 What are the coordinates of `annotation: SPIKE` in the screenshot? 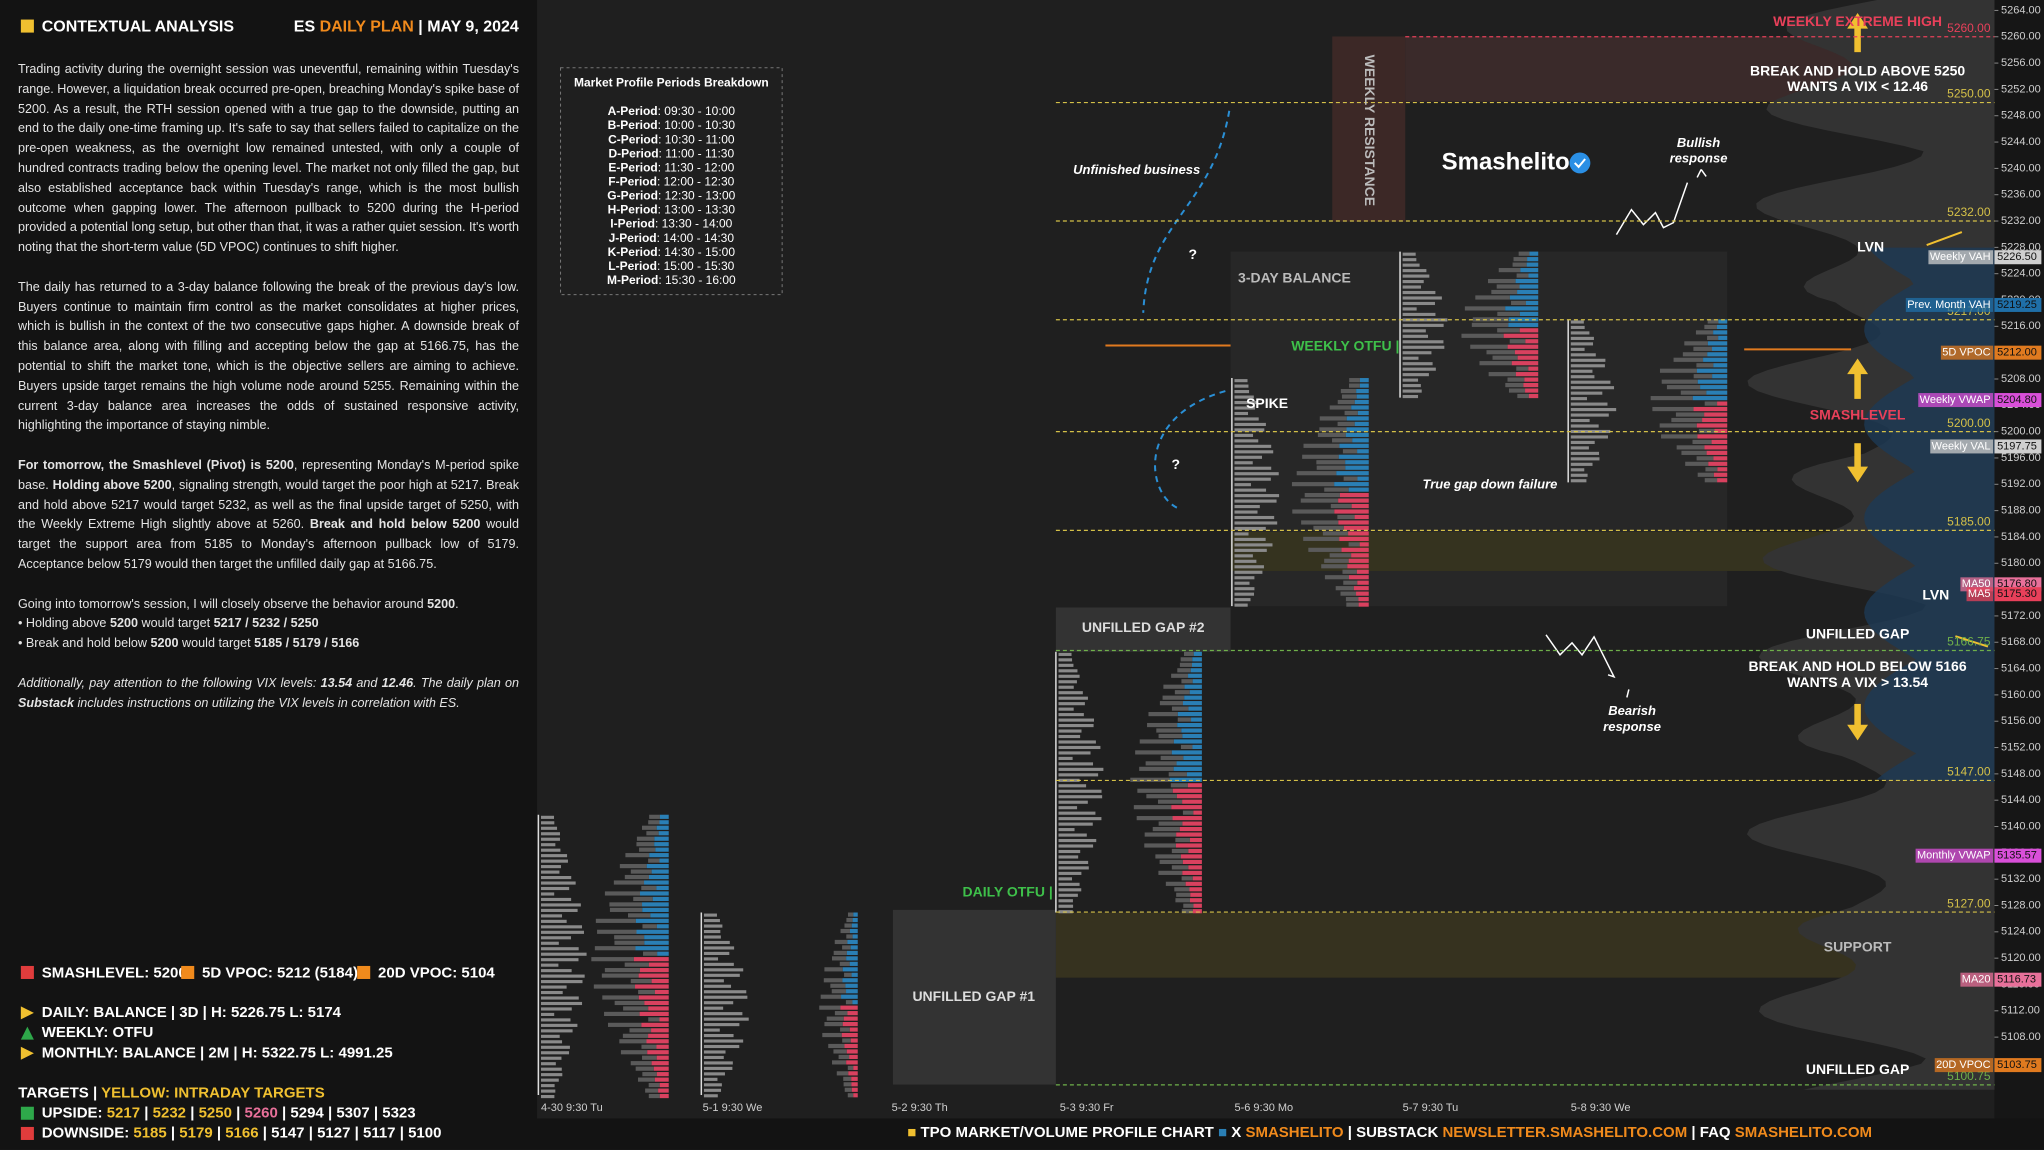 It's located at (1267, 403).